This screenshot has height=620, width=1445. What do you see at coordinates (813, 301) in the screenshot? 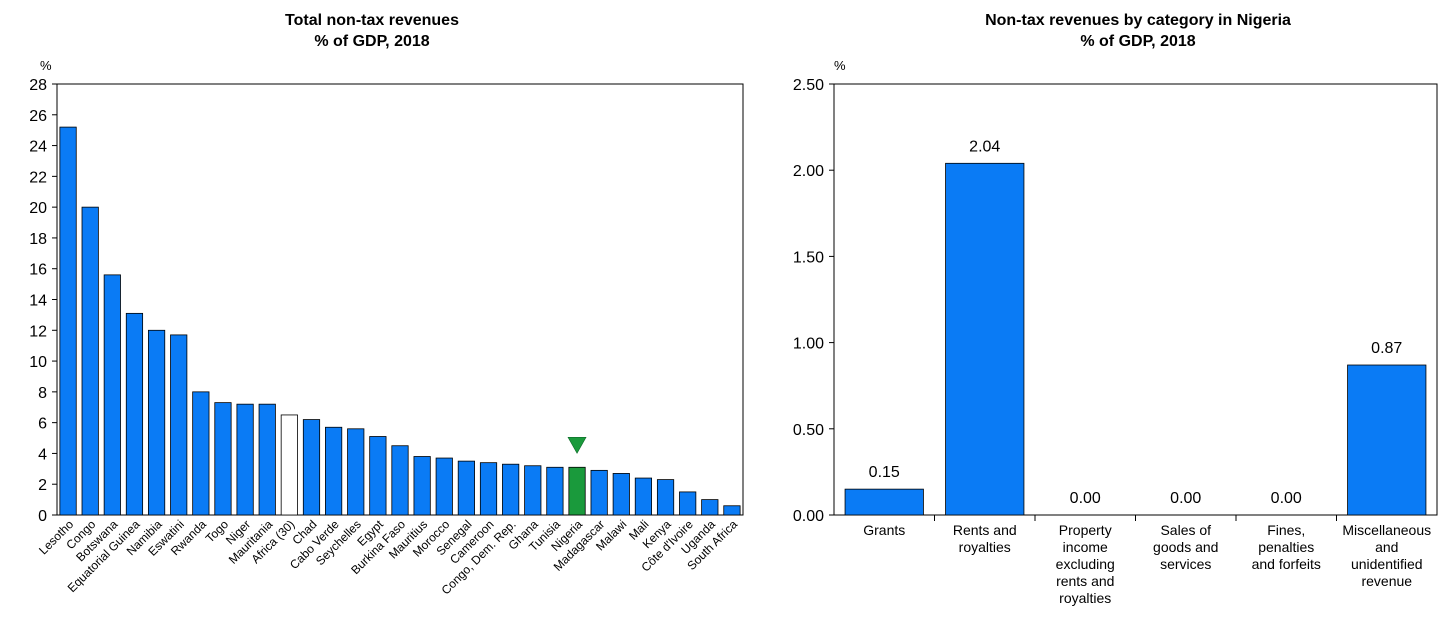
I see `right-y-axis: 0.00 0.50 1.00 1.50 2.00 2.50` at bounding box center [813, 301].